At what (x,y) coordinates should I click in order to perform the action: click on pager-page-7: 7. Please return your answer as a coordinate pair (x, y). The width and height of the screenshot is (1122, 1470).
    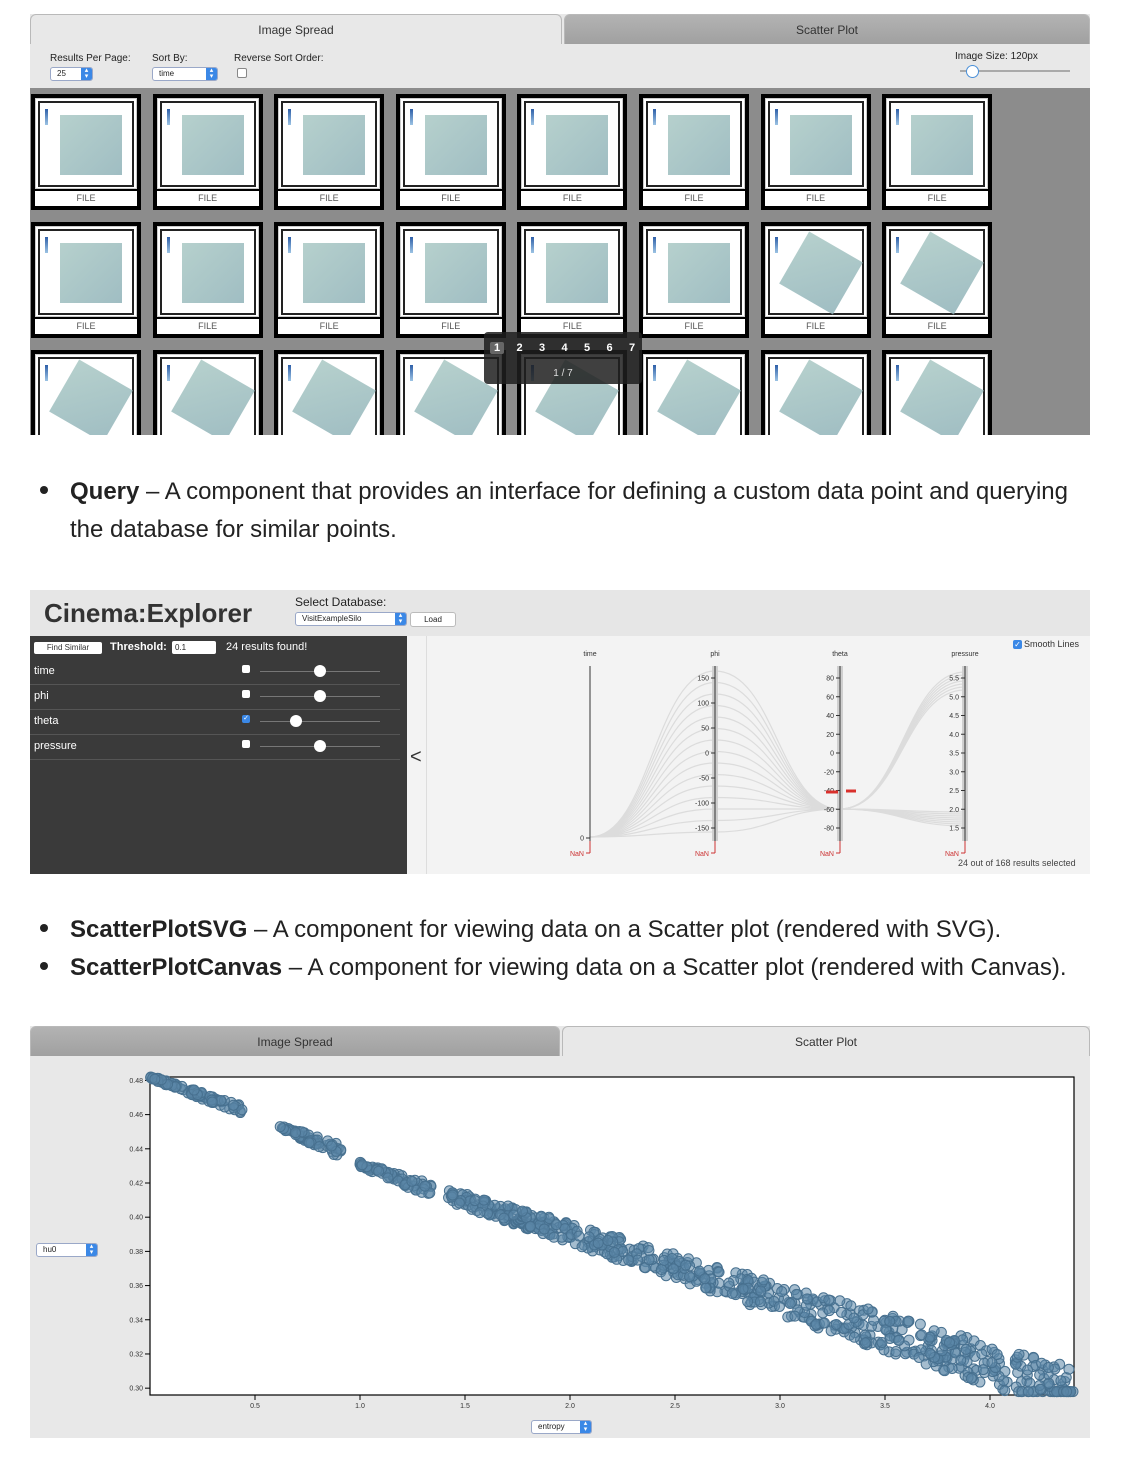
    Looking at the image, I should click on (632, 348).